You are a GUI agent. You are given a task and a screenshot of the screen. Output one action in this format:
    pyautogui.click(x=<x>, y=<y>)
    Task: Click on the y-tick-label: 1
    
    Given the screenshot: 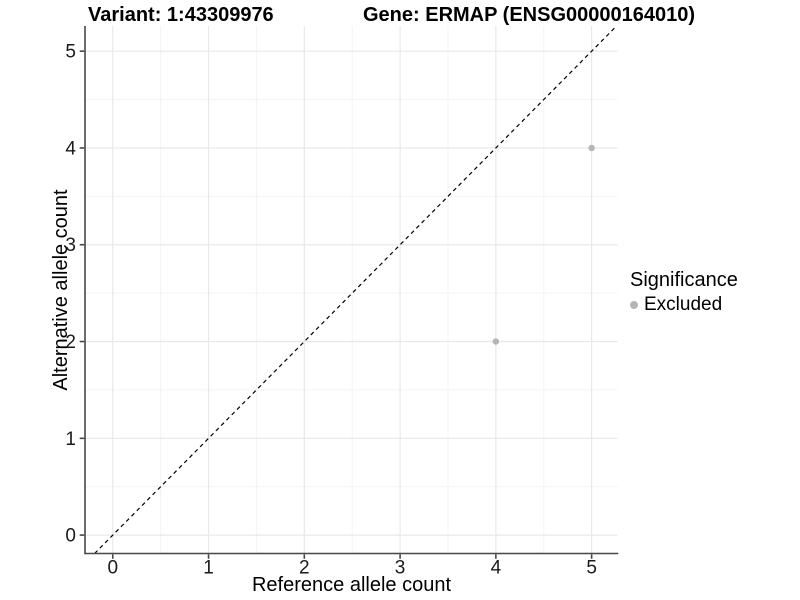 What is the action you would take?
    pyautogui.click(x=70, y=439)
    